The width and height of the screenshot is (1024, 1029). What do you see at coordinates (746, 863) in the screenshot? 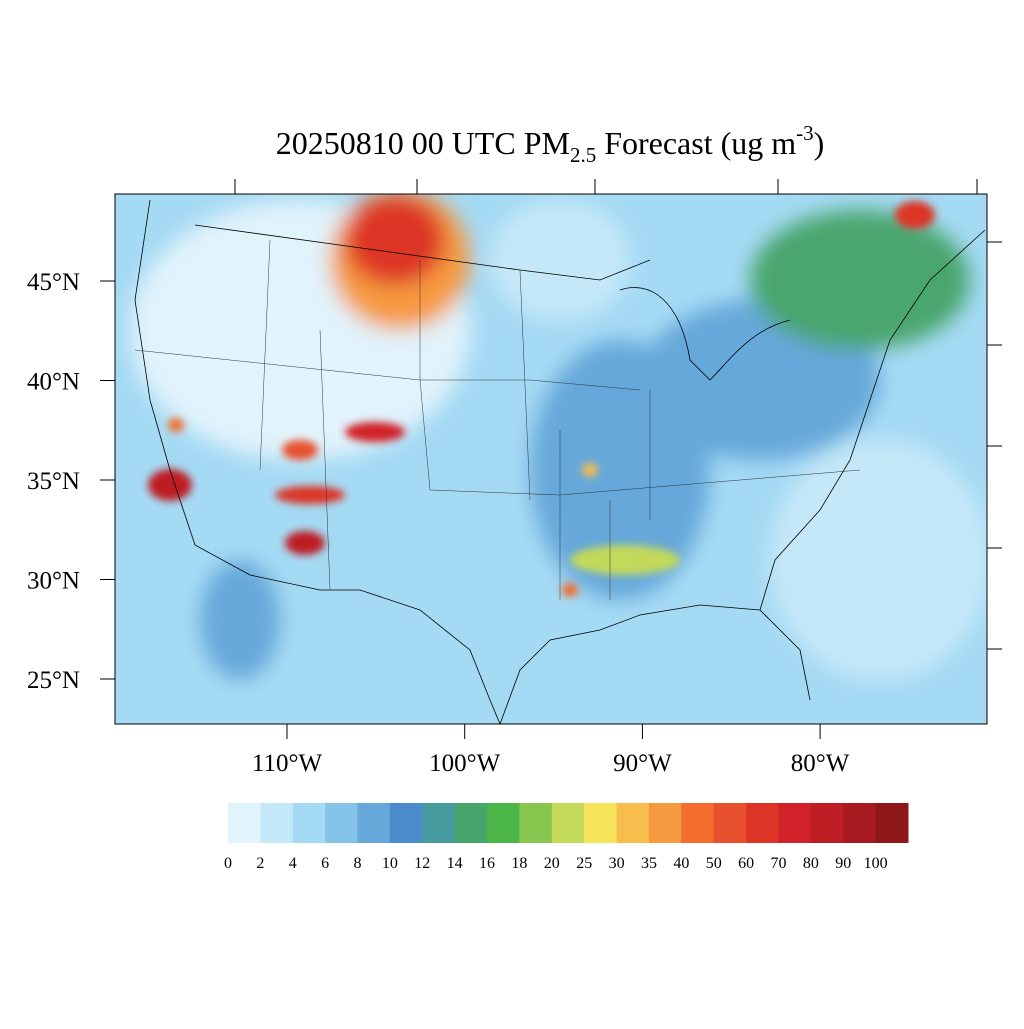
I see `colorbar-label: 60` at bounding box center [746, 863].